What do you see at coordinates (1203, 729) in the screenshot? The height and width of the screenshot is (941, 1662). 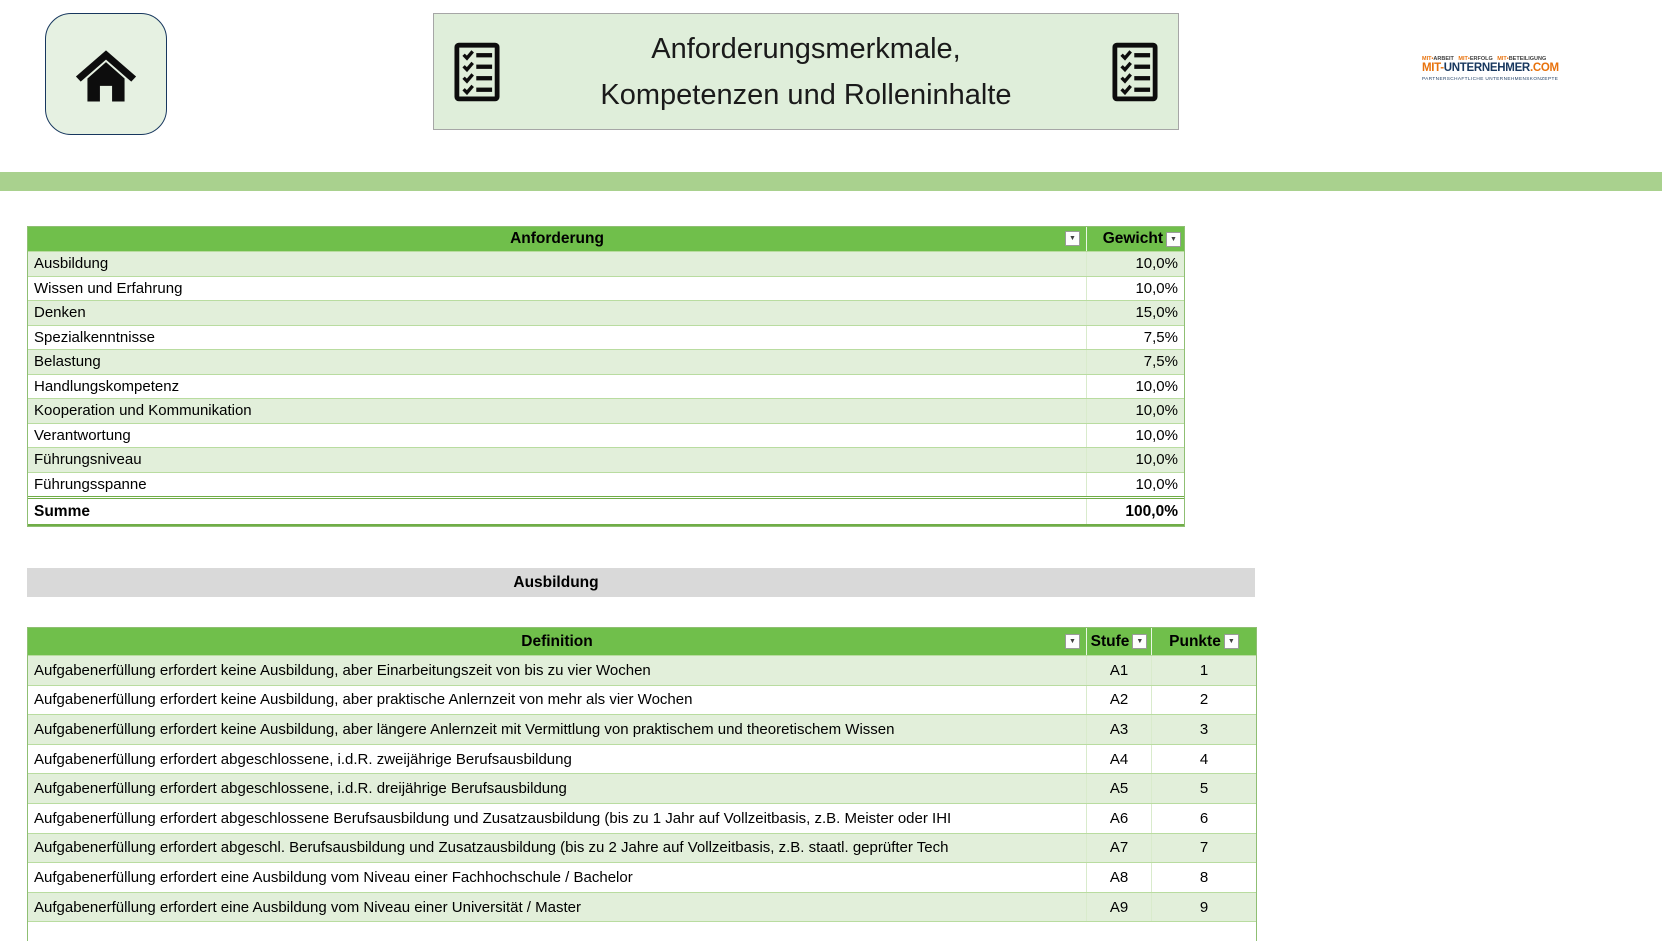 I see `punkte-cell: 3` at bounding box center [1203, 729].